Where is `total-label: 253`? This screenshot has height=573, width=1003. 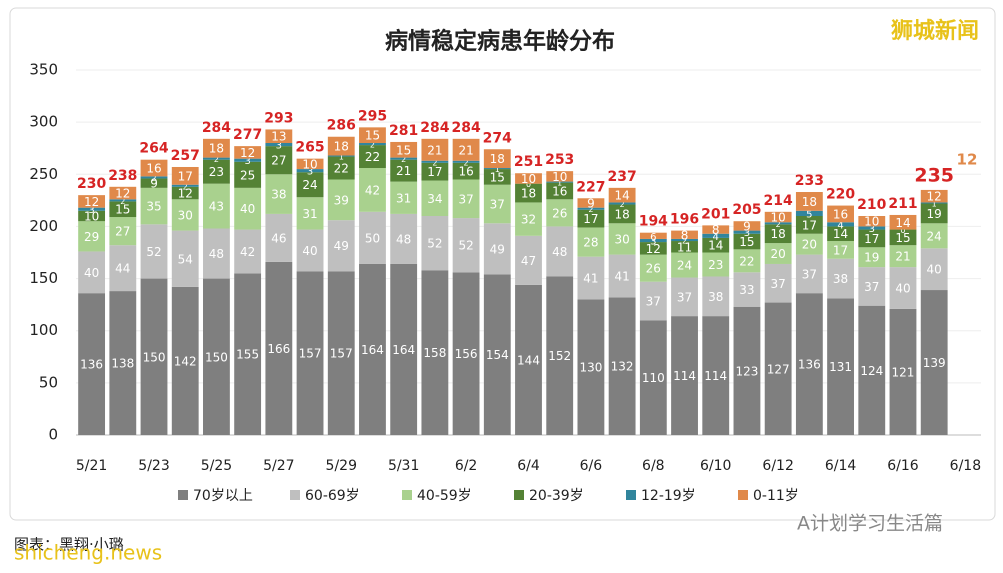 total-label: 253 is located at coordinates (559, 160).